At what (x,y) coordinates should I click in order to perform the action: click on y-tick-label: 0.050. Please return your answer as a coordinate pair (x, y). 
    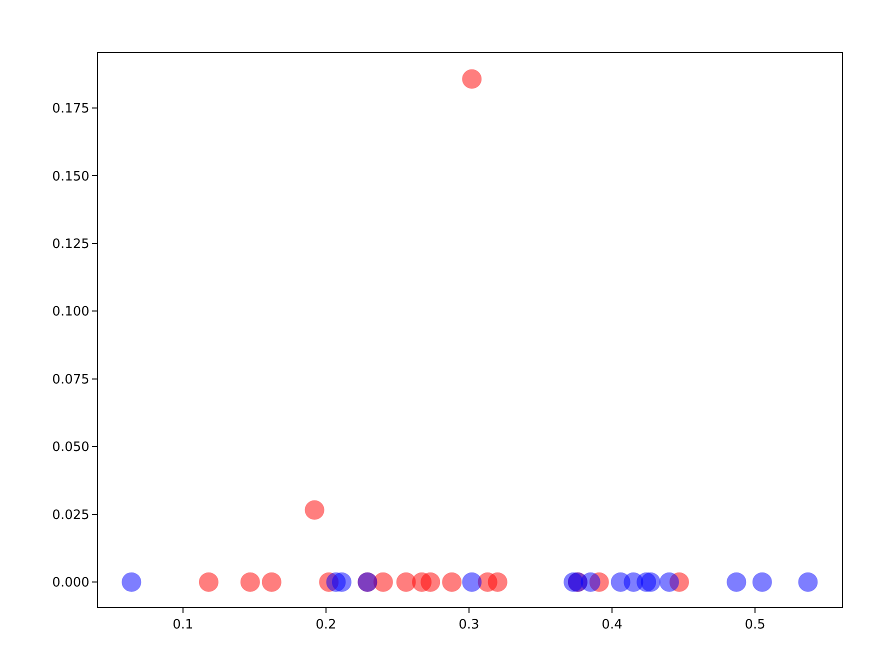
    Looking at the image, I should click on (71, 448).